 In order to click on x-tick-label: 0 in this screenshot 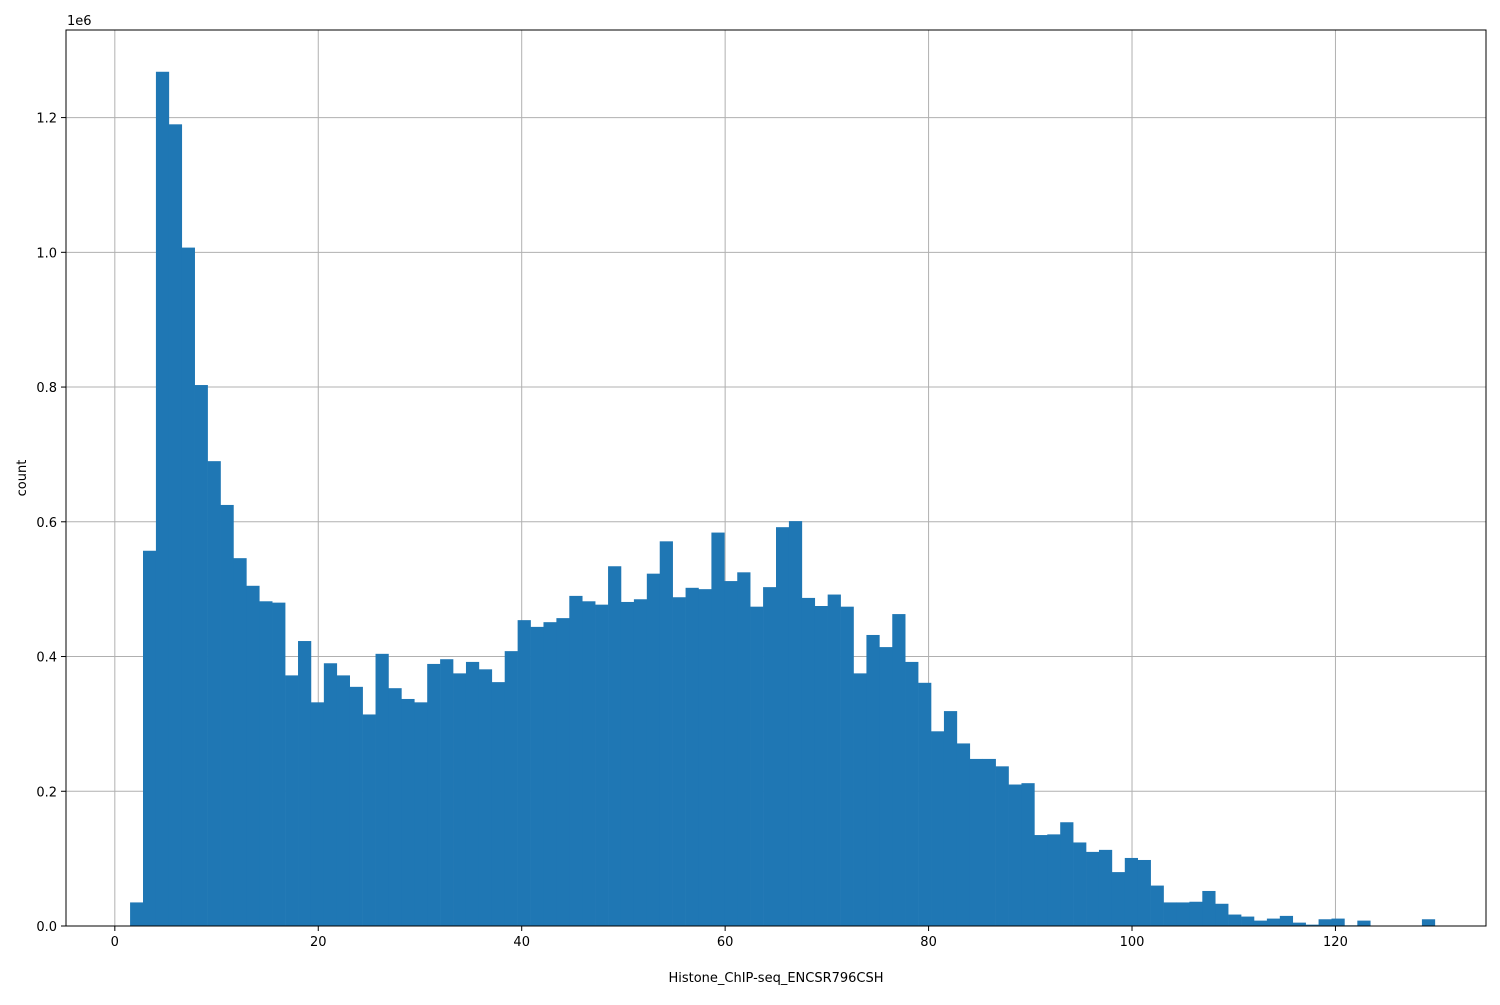, I will do `click(115, 942)`.